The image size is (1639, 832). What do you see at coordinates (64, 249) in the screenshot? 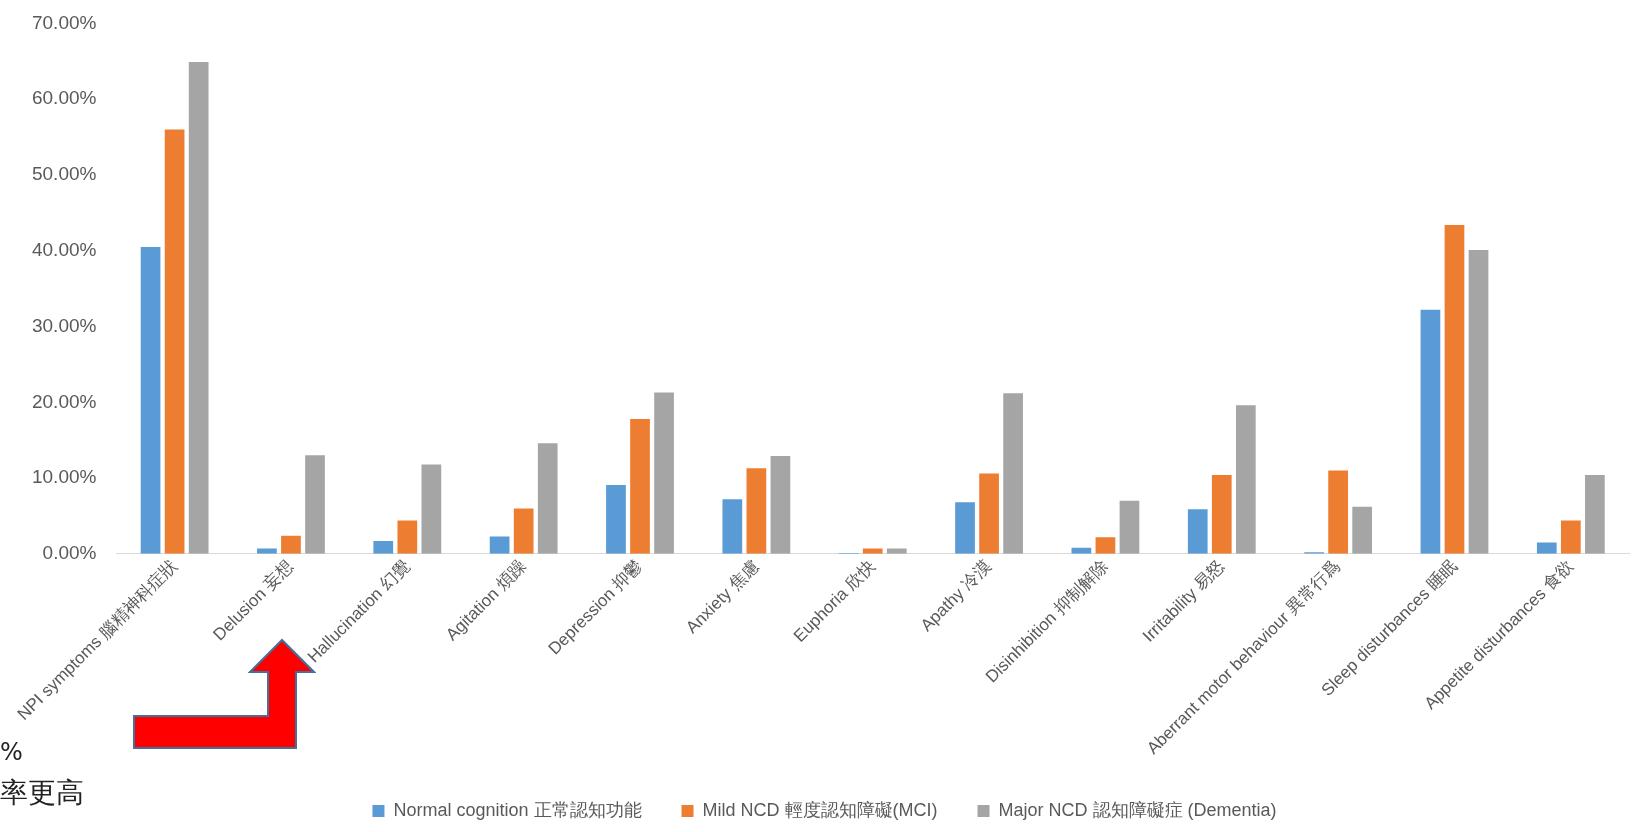
I see `y-tick-label: 40.00%` at bounding box center [64, 249].